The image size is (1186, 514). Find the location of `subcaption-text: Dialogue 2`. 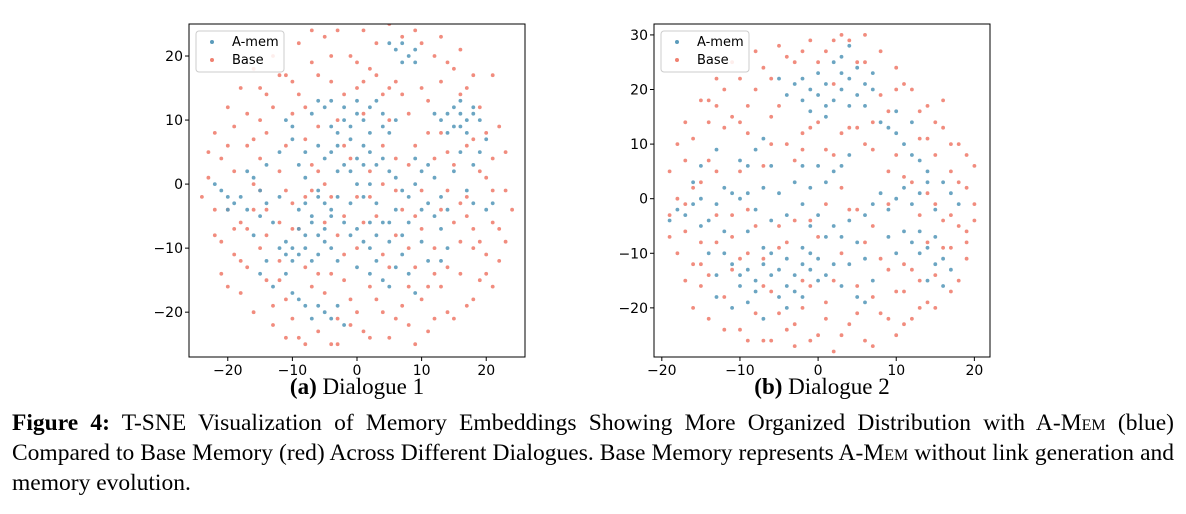

subcaption-text: Dialogue 2 is located at coordinates (839, 386).